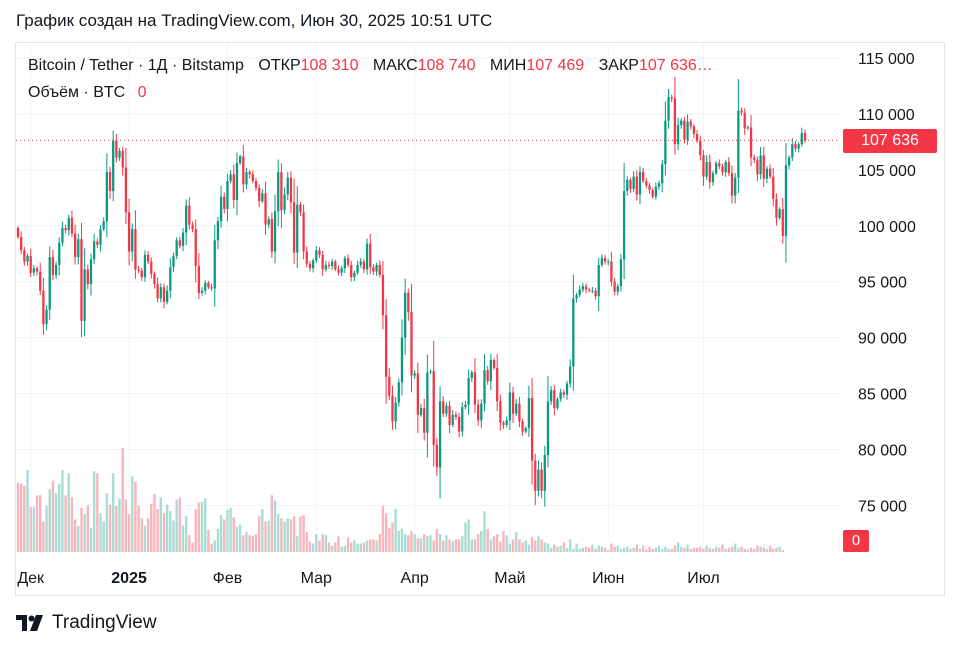  Describe the element at coordinates (395, 65) in the screenshot. I see `legend-high-label: МАКС` at that location.